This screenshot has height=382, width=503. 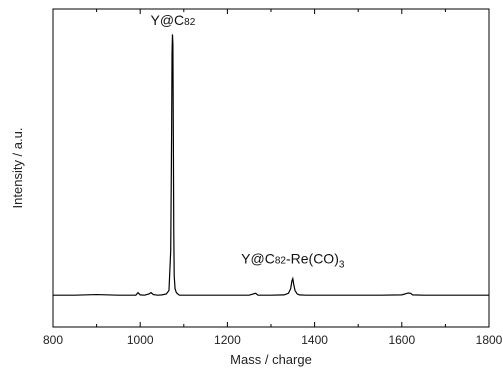 What do you see at coordinates (17, 168) in the screenshot?
I see `y-axis-label: Intensity / a.u.` at bounding box center [17, 168].